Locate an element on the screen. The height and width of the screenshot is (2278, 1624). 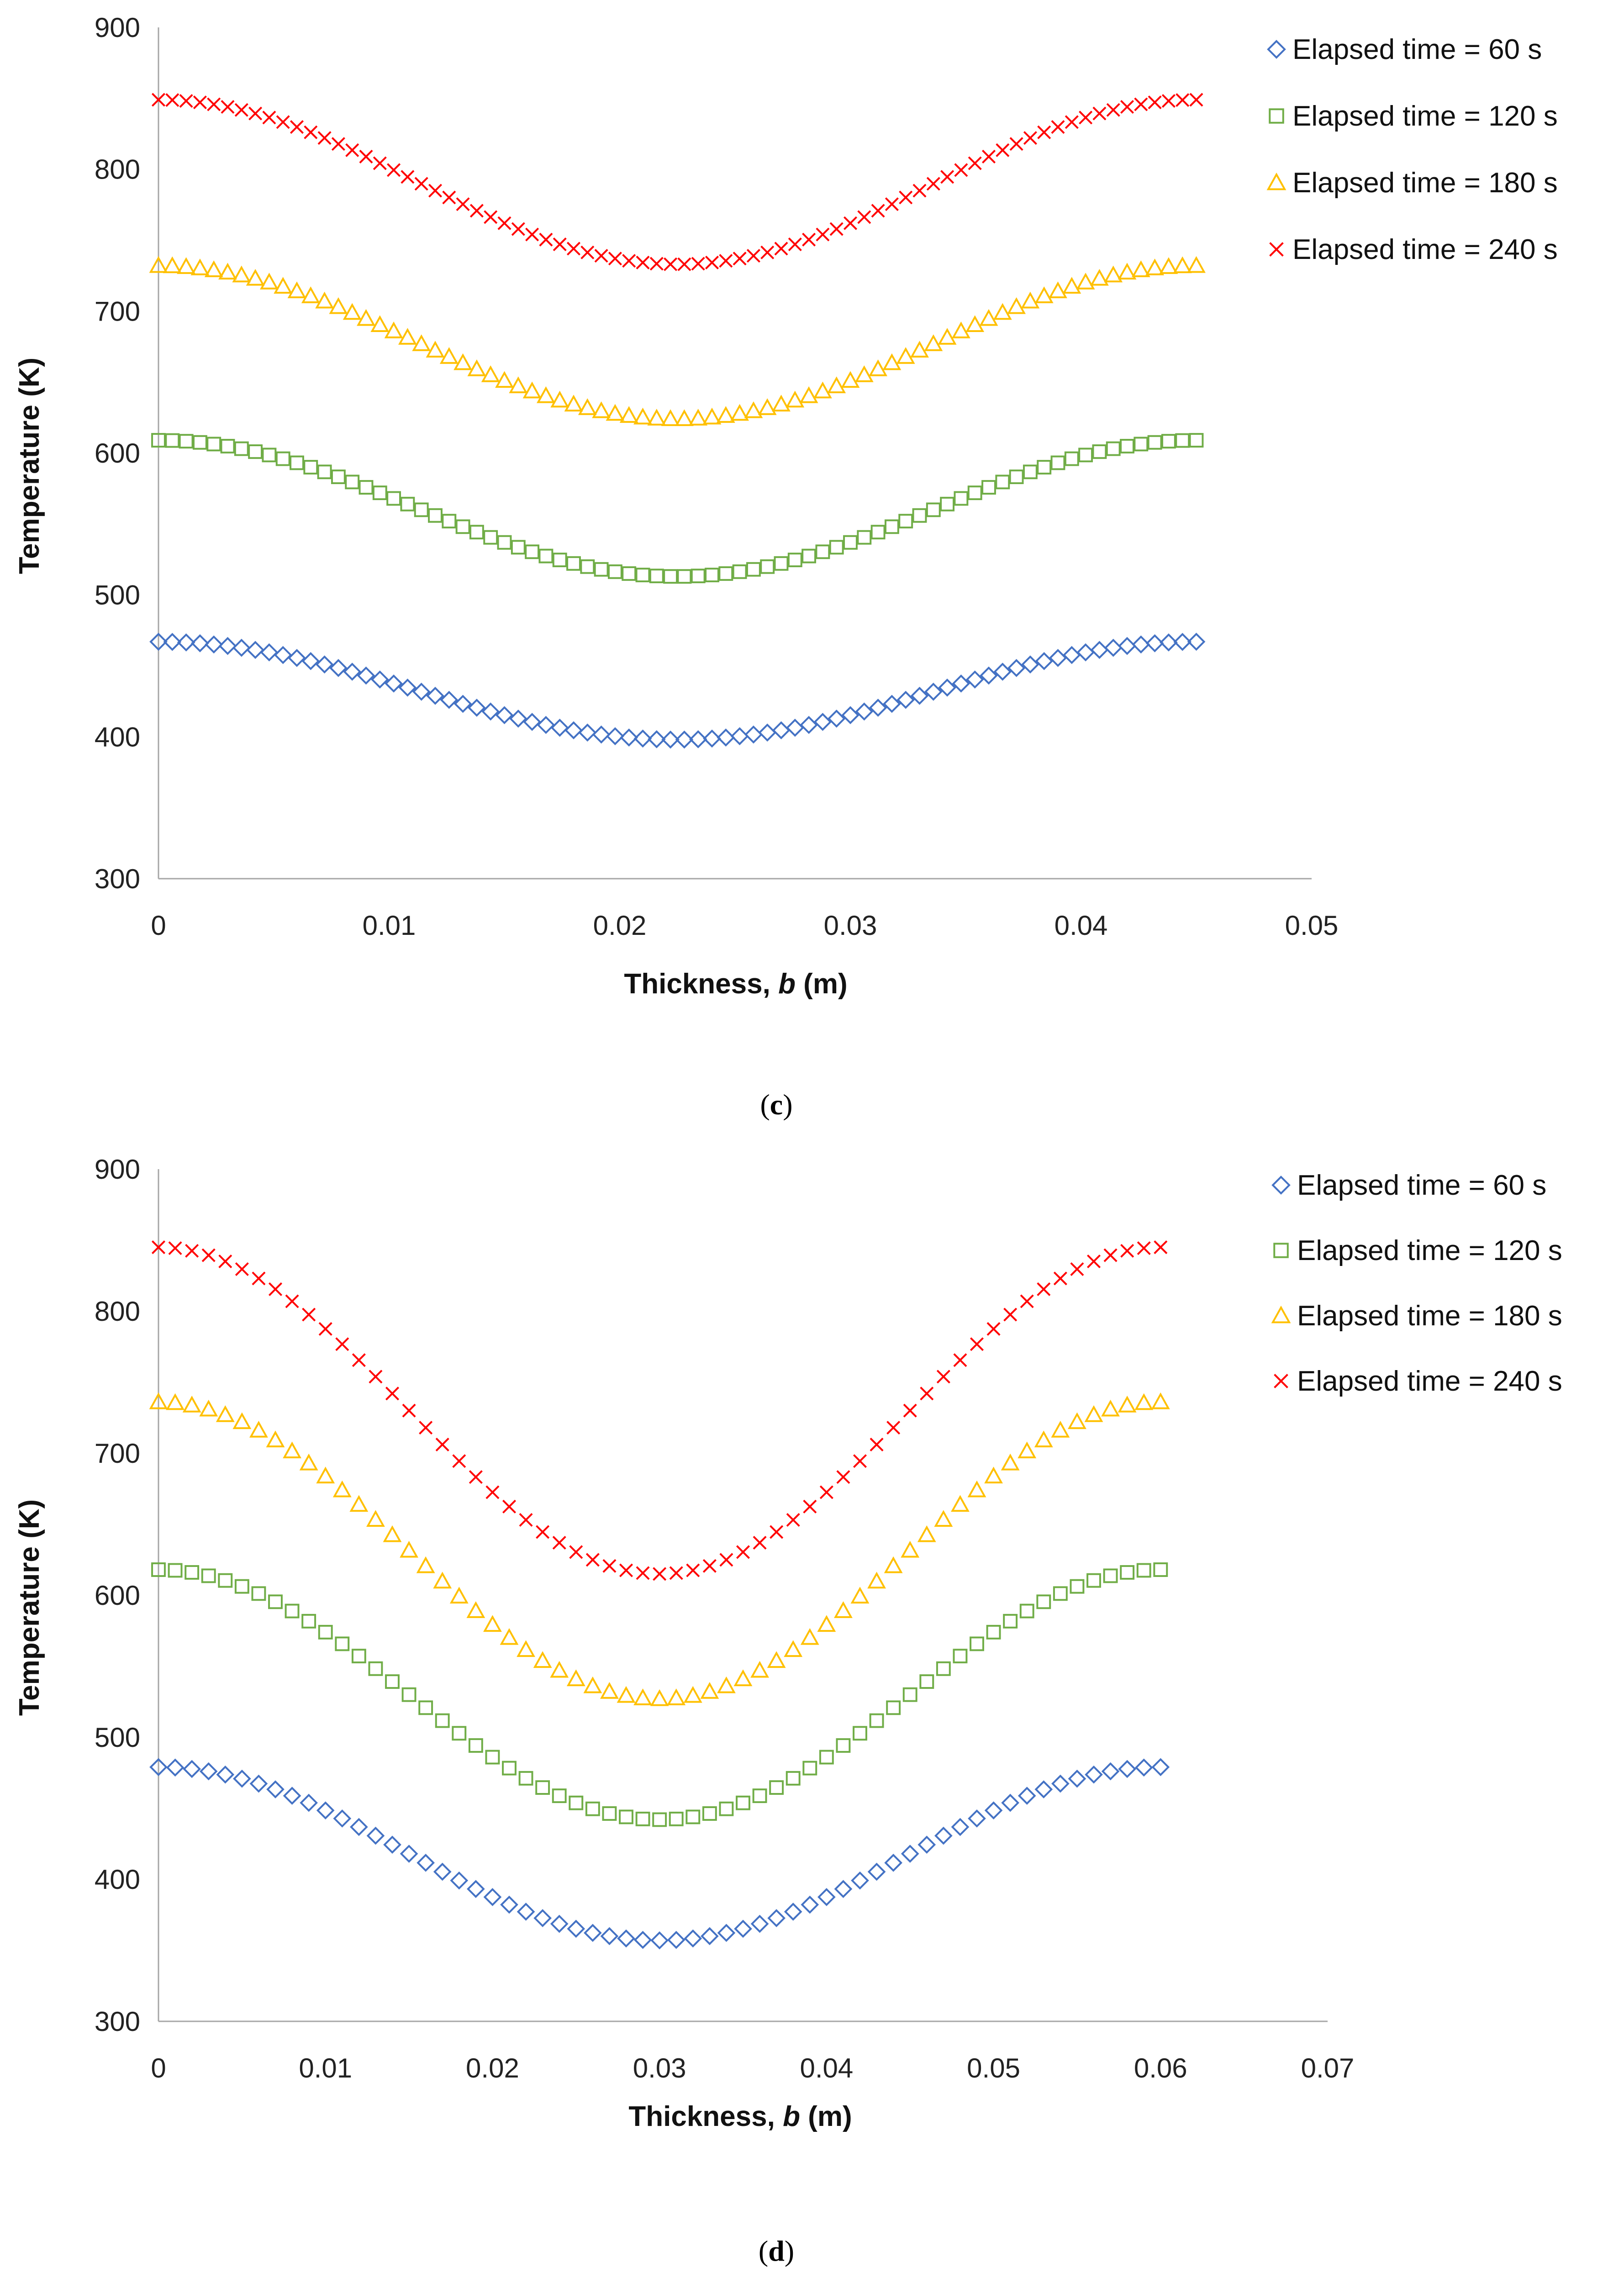
chart-d-x-tick-label: 0.07 is located at coordinates (1328, 2068).